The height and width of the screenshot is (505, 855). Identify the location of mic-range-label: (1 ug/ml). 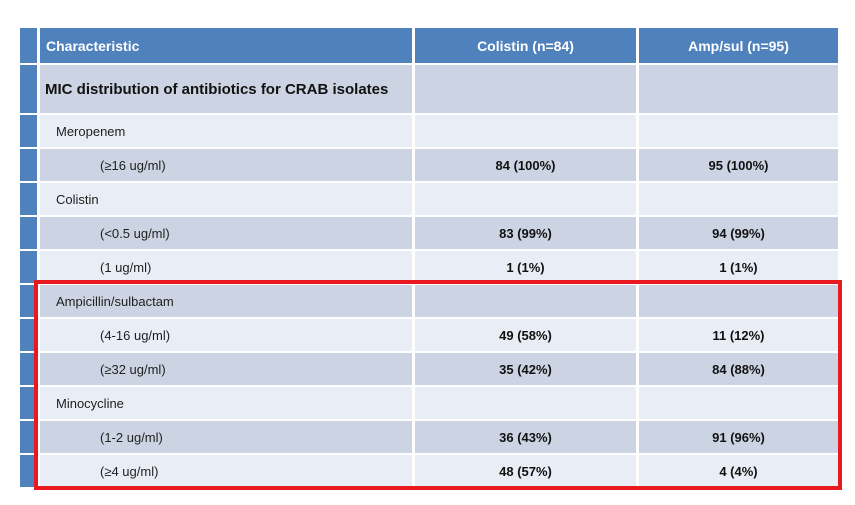
(226, 267).